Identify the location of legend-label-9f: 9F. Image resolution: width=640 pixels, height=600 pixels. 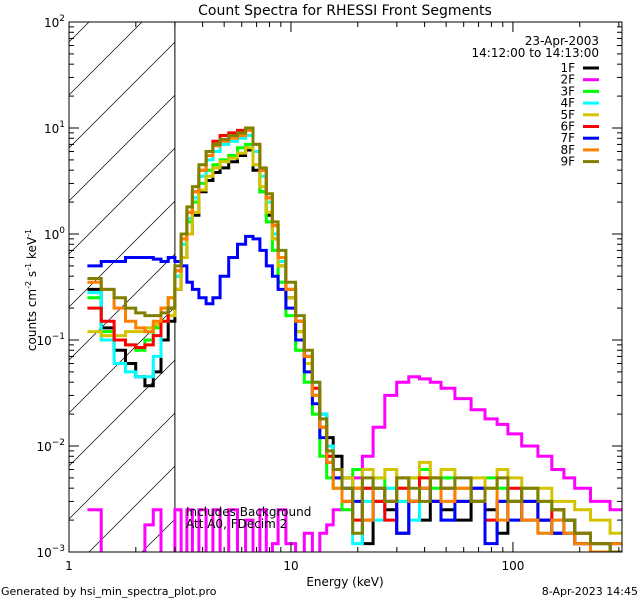
(567, 162).